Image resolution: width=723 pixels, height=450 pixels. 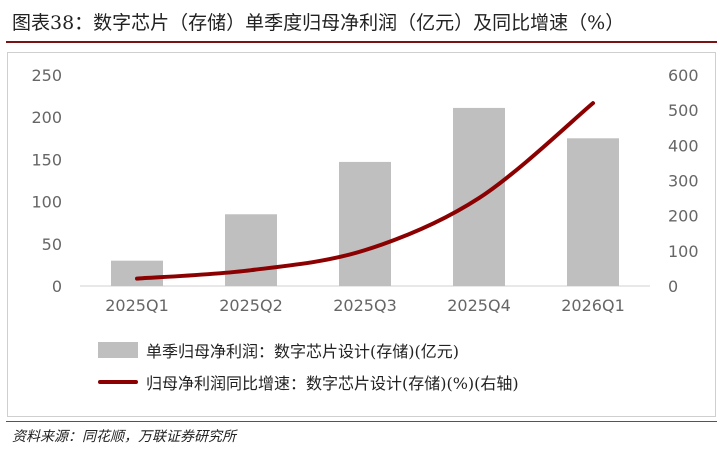 What do you see at coordinates (673, 286) in the screenshot?
I see `y-right-tick-label: 0` at bounding box center [673, 286].